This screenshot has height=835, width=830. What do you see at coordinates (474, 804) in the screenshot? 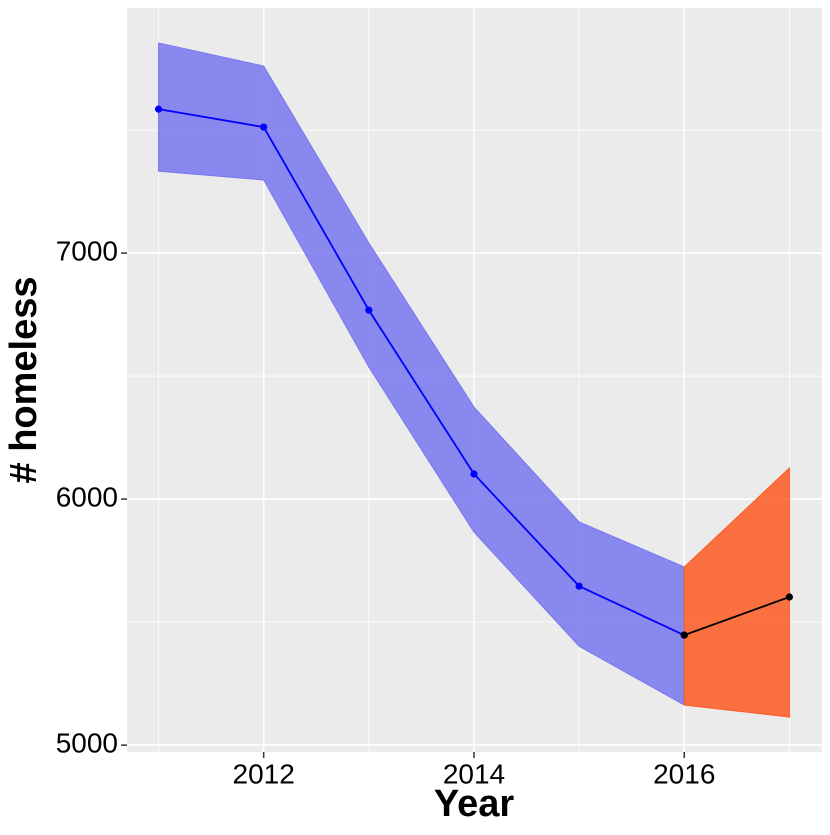
I see `x-axis-title: Year` at bounding box center [474, 804].